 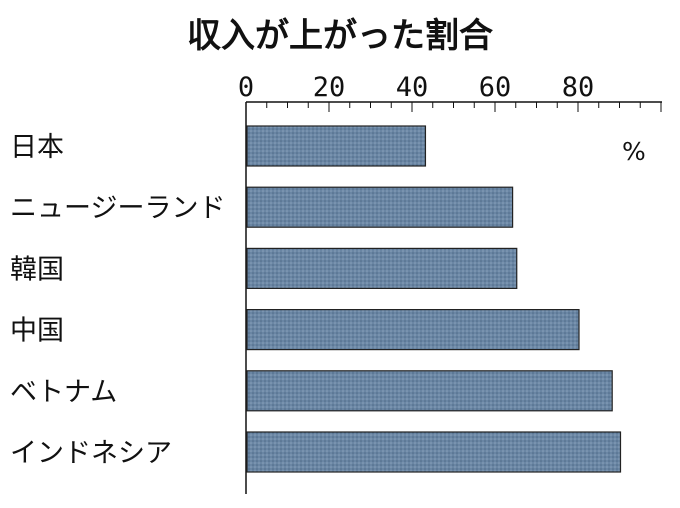 What do you see at coordinates (117, 208) in the screenshot?
I see `category-label: ニュージーランド` at bounding box center [117, 208].